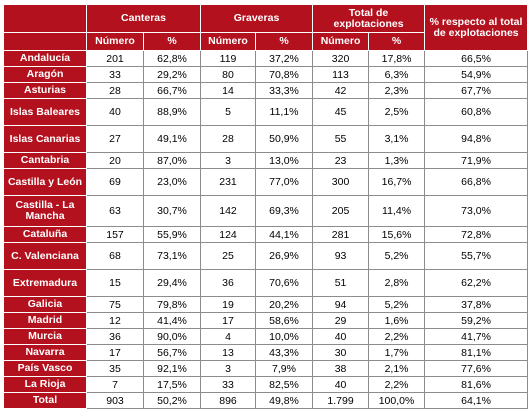 The width and height of the screenshot is (531, 414). Describe the element at coordinates (284, 58) in the screenshot. I see `graveras-pct-cell: 37,2%` at that location.